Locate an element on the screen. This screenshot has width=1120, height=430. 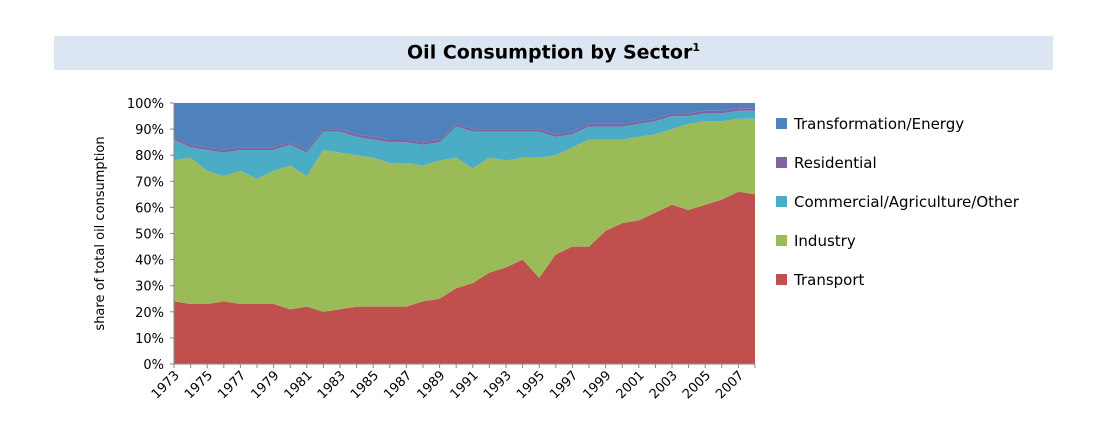
legend-item-commercial-agriculture-other: Commercial/Agriculture/Other is located at coordinates (897, 201).